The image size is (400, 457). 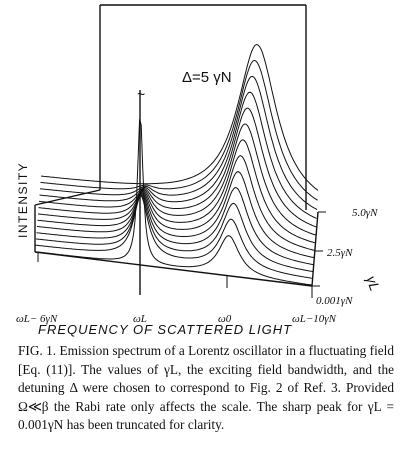 What do you see at coordinates (315, 249) in the screenshot?
I see `baseline-depth` at bounding box center [315, 249].